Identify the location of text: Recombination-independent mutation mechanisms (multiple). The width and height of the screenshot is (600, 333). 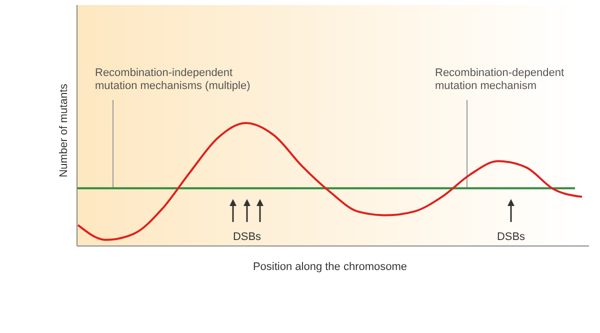
(172, 79).